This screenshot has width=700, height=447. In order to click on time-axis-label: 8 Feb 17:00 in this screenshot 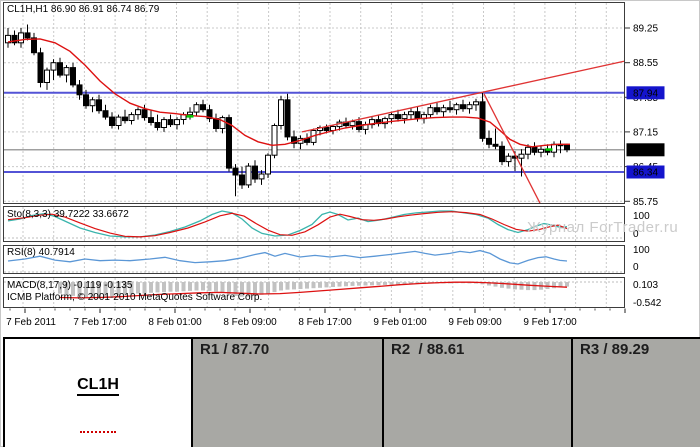, I will do `click(325, 322)`.